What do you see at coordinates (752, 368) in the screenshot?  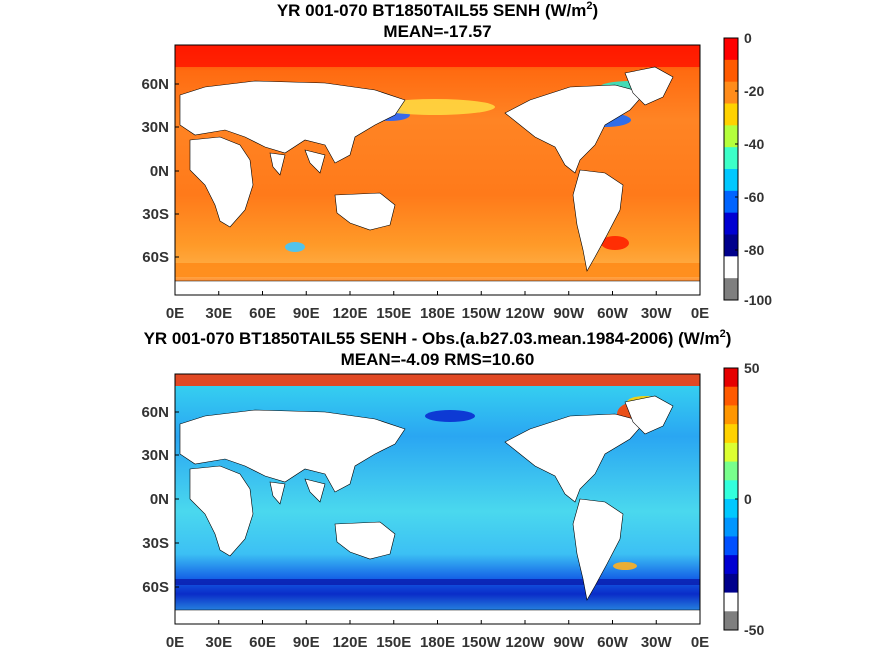 I see `colorbar-tick-label: 50` at bounding box center [752, 368].